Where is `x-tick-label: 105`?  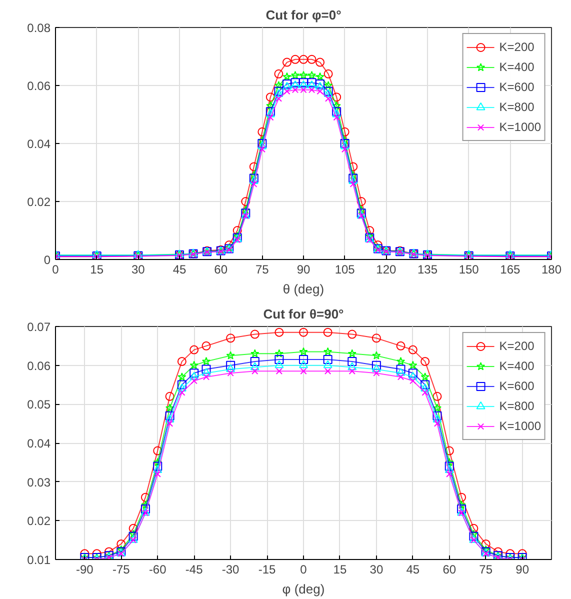 x-tick-label: 105 is located at coordinates (345, 269).